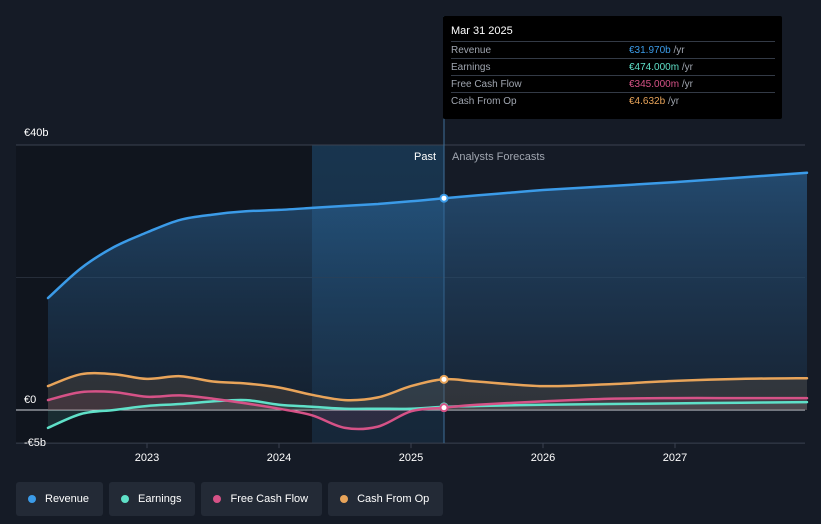 This screenshot has width=821, height=524. I want to click on x-tick-label: 2025, so click(411, 458).